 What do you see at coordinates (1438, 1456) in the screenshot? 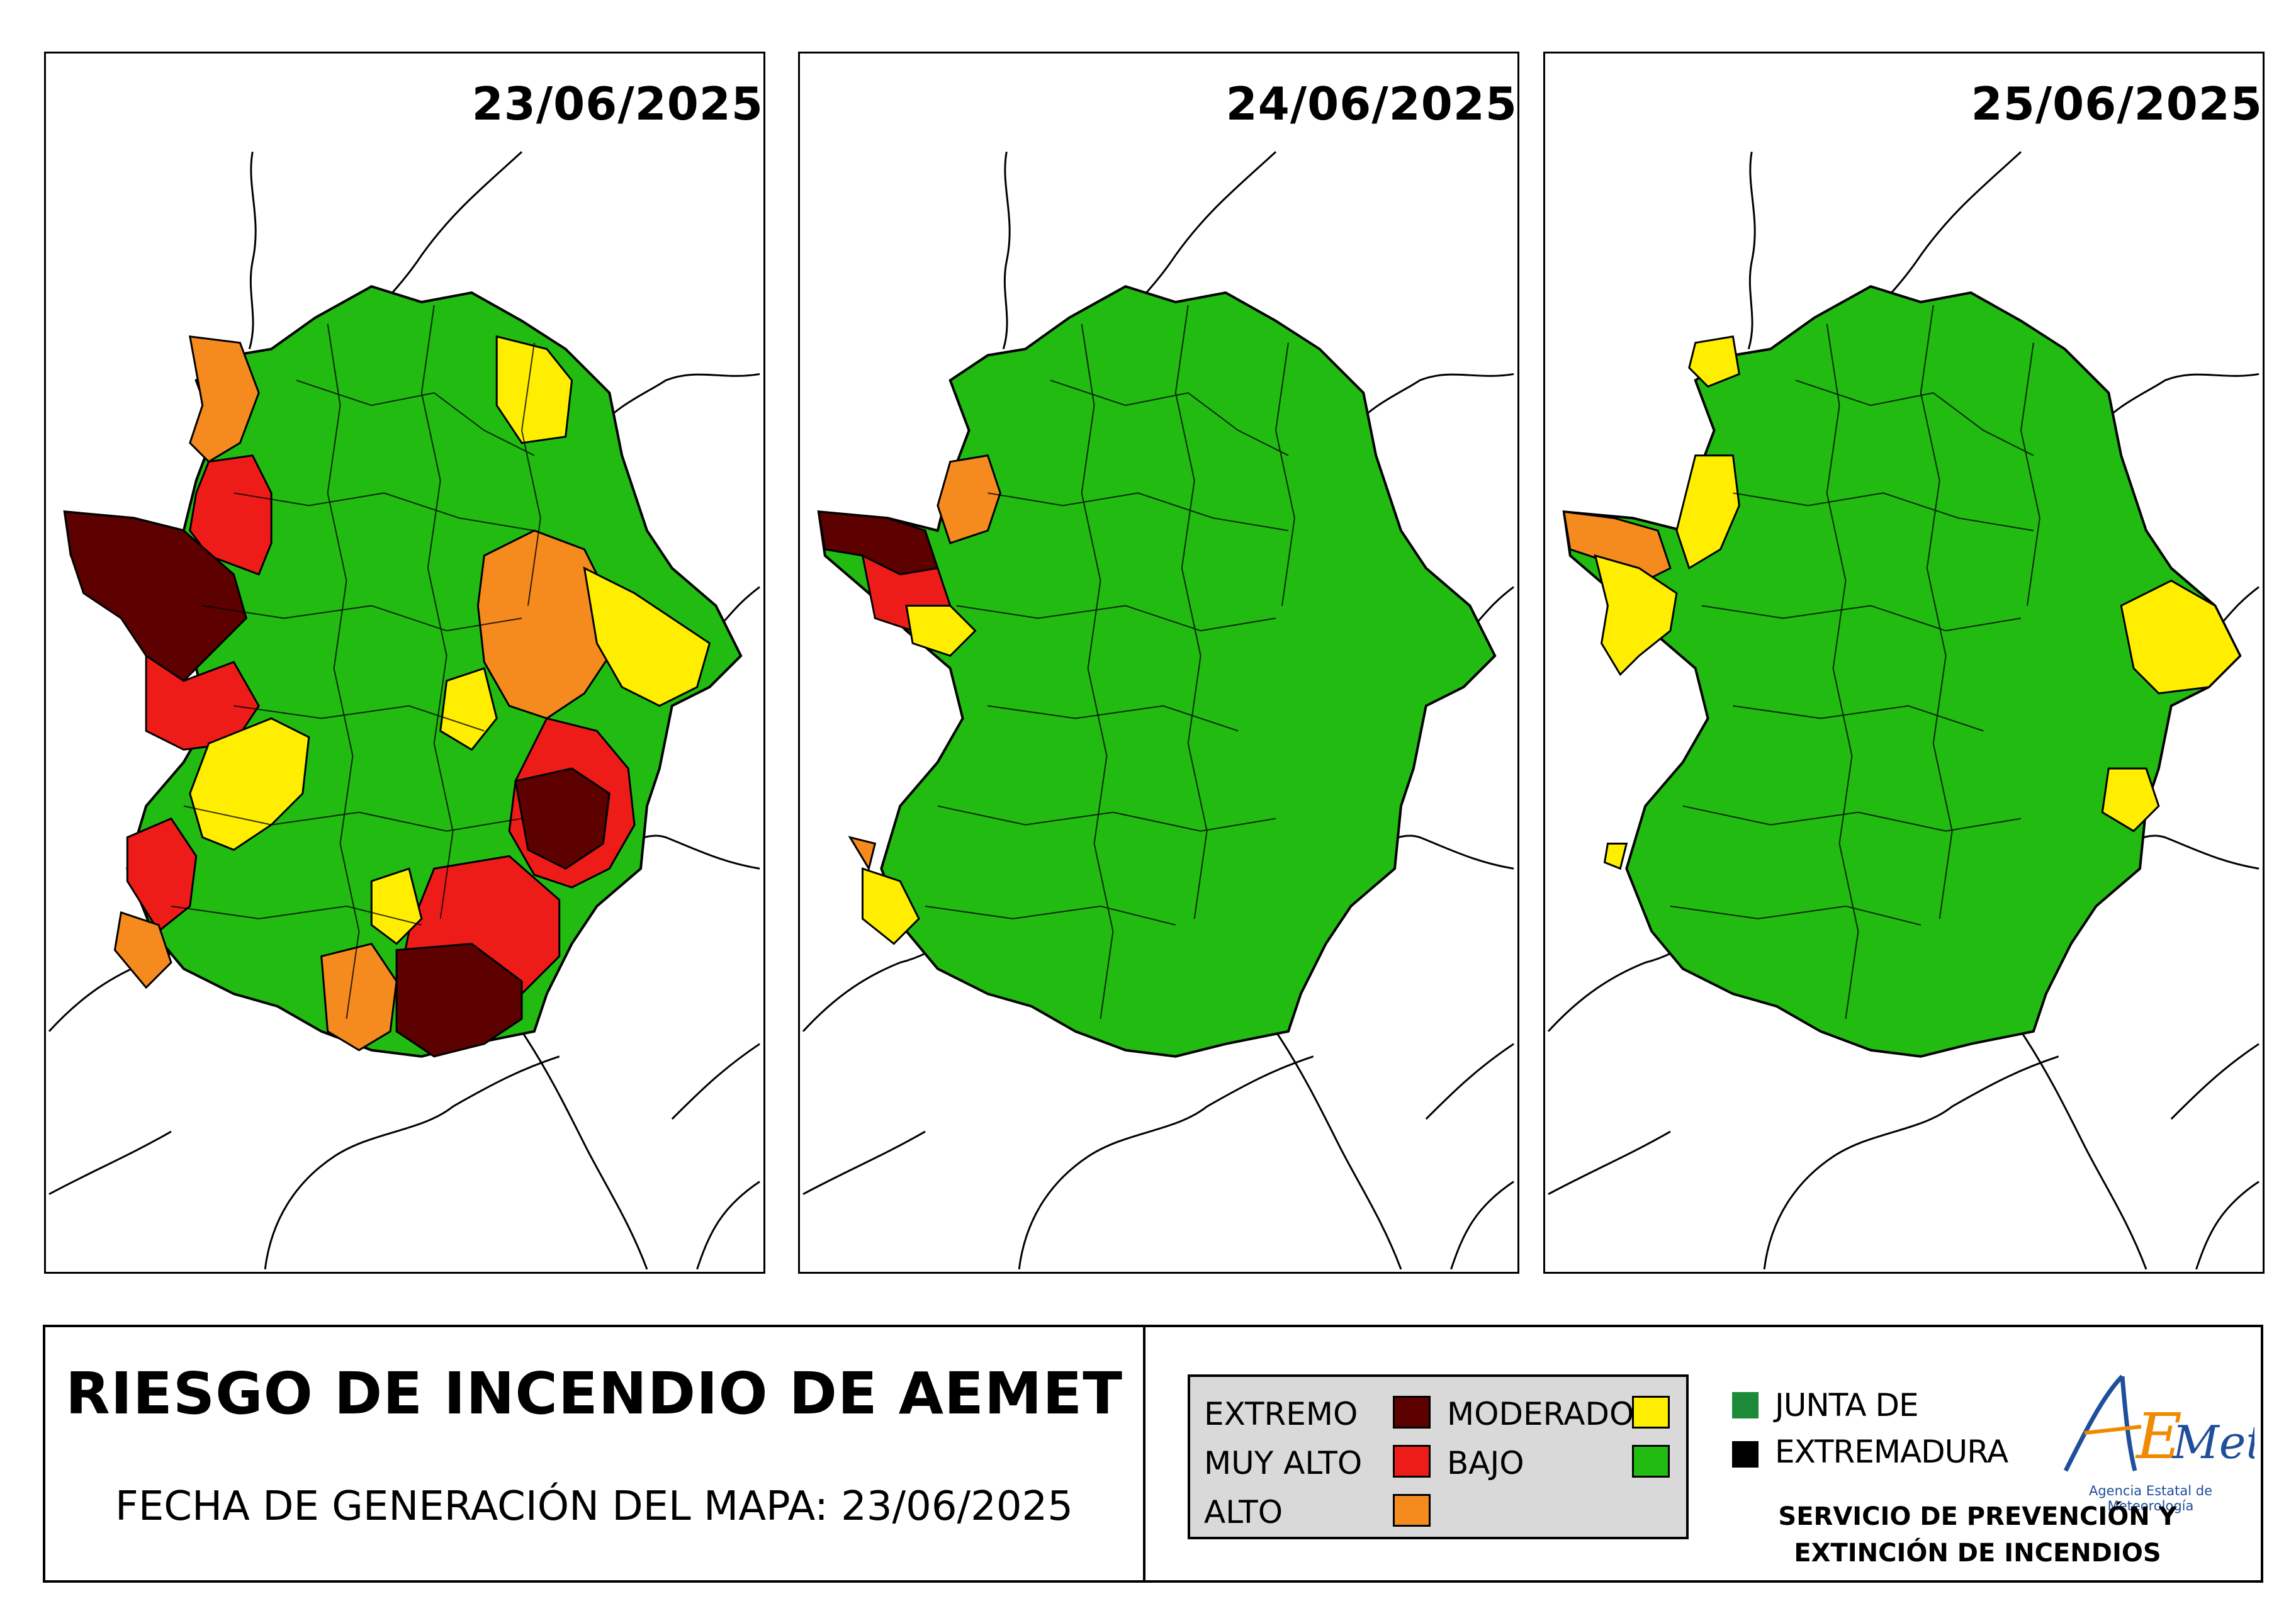
I see `legend: EXTREMO MODERADO MUY ALTO BAJO ALTO` at bounding box center [1438, 1456].